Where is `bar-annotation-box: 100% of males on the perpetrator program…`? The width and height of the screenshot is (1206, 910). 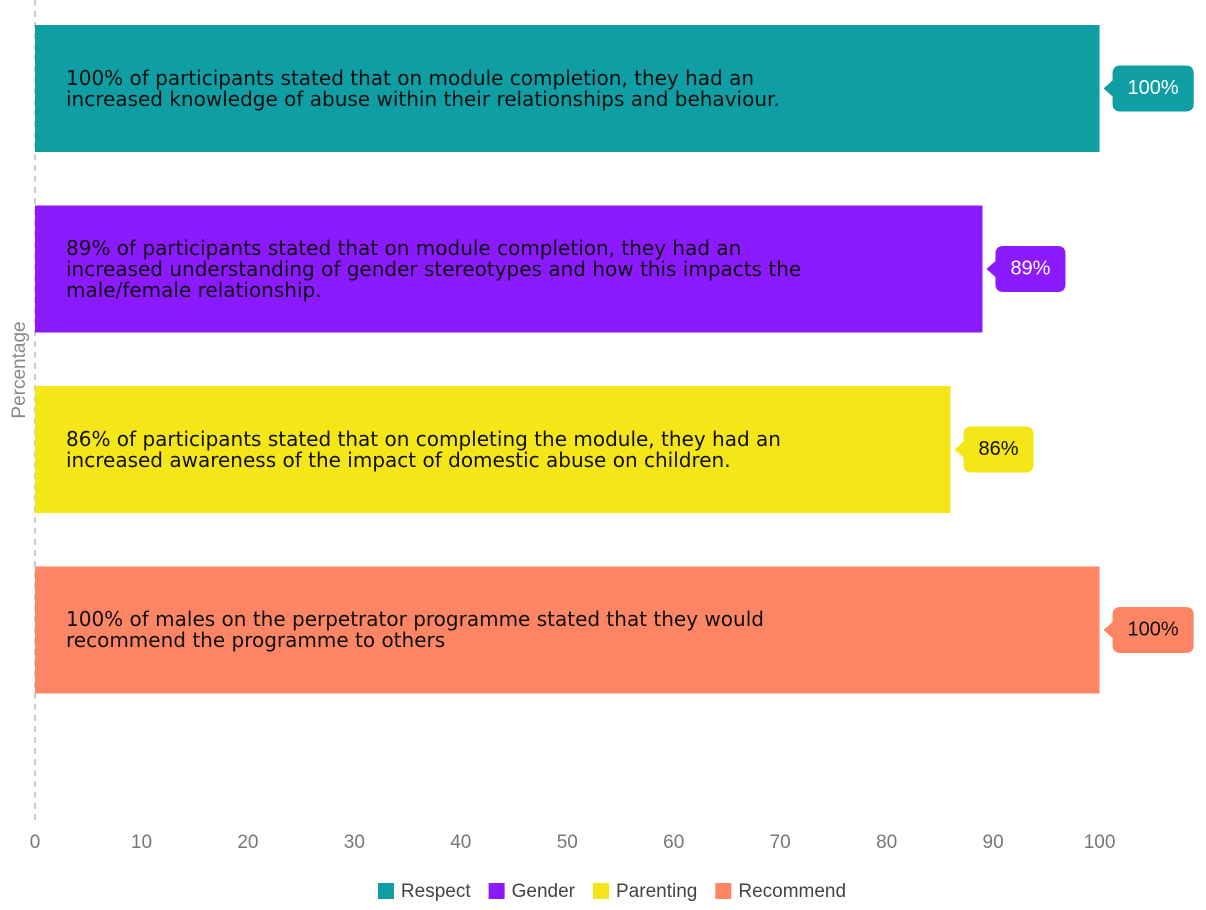
bar-annotation-box: 100% of males on the perpetrator program… is located at coordinates (415, 629).